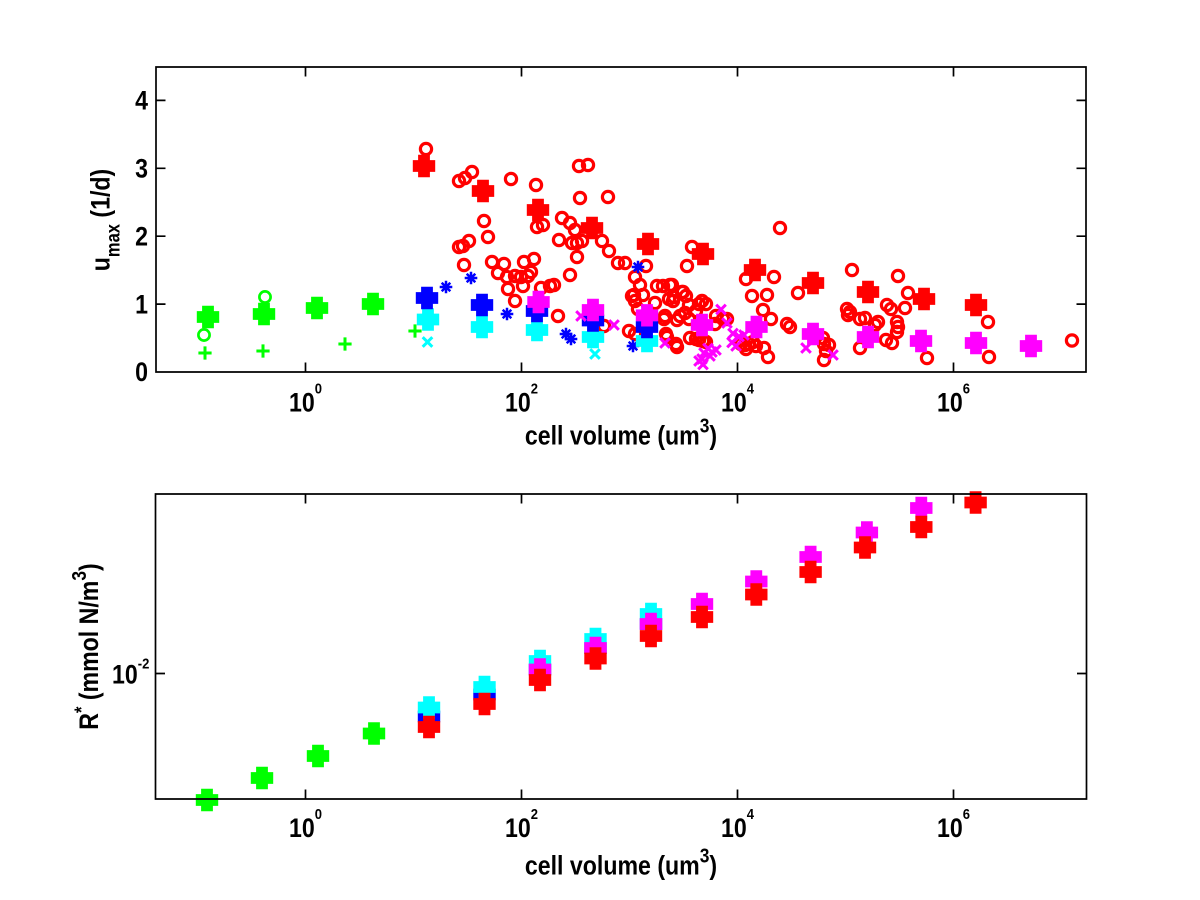  What do you see at coordinates (141, 305) in the screenshot?
I see `svg-text: 1` at bounding box center [141, 305].